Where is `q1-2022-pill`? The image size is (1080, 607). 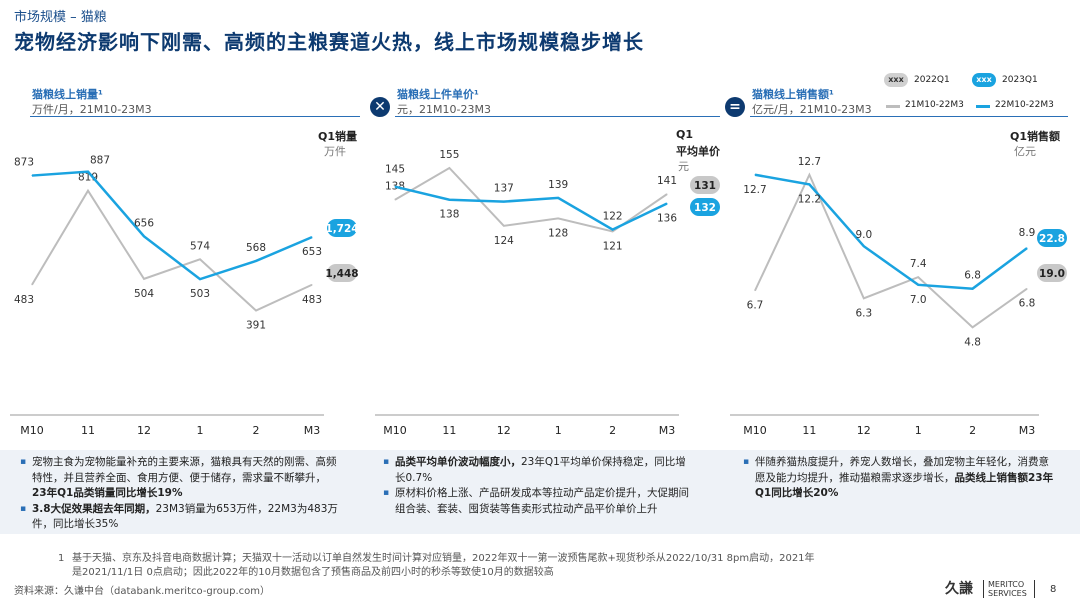
q1-2022-pill is located at coordinates (342, 273).